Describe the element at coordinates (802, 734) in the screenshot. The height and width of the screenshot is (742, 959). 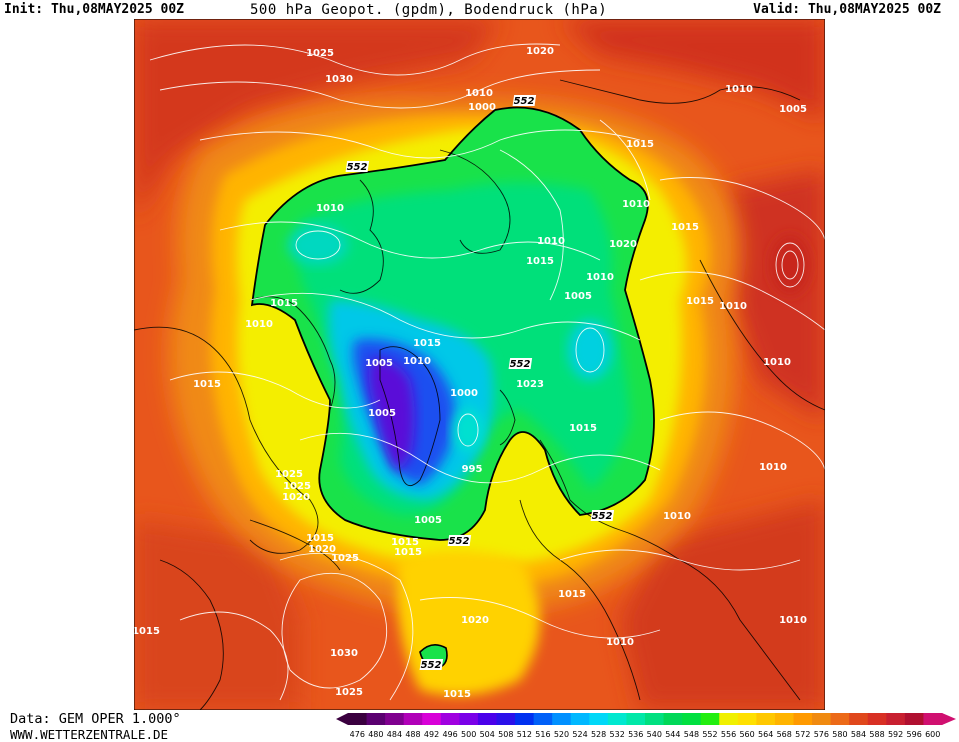
I see `colorbar-tick-label: 572` at that location.